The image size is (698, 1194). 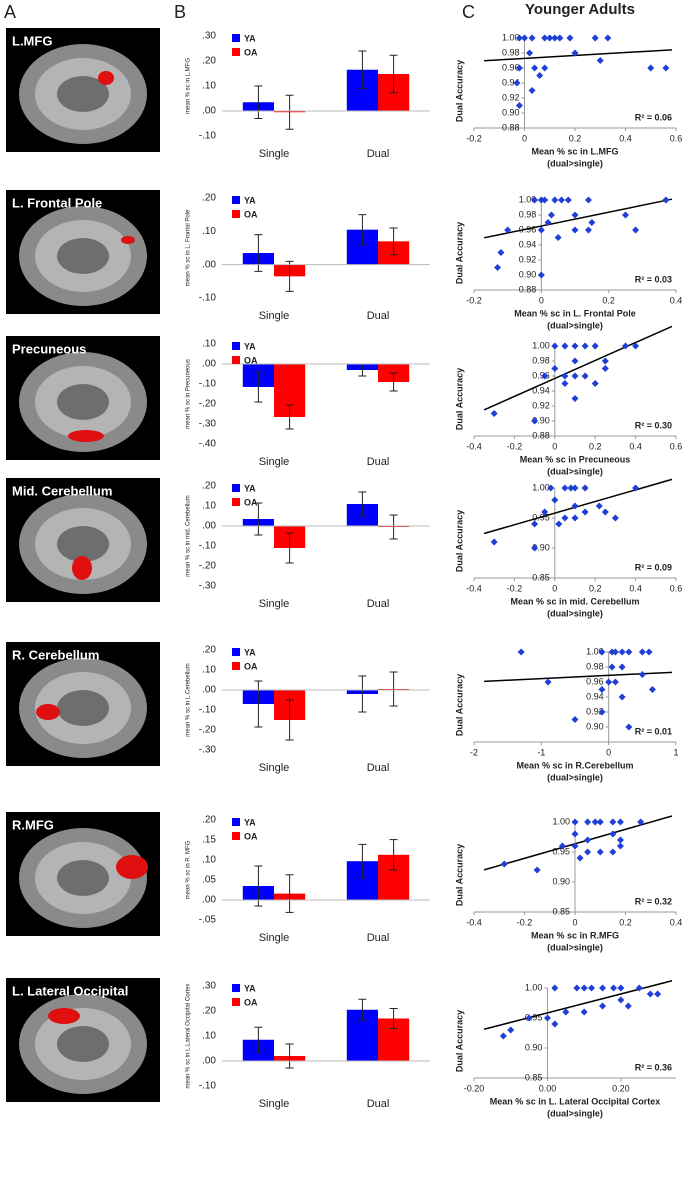 I want to click on x-tick-label: 0.6, so click(x=676, y=446).